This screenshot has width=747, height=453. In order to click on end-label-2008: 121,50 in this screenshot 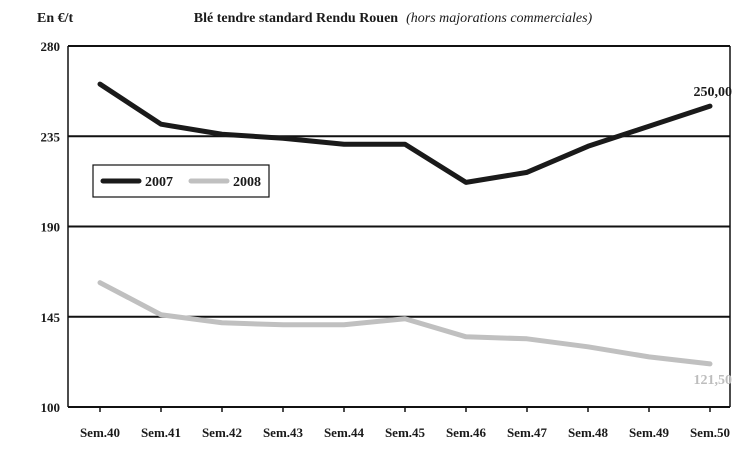, I will do `click(713, 380)`.